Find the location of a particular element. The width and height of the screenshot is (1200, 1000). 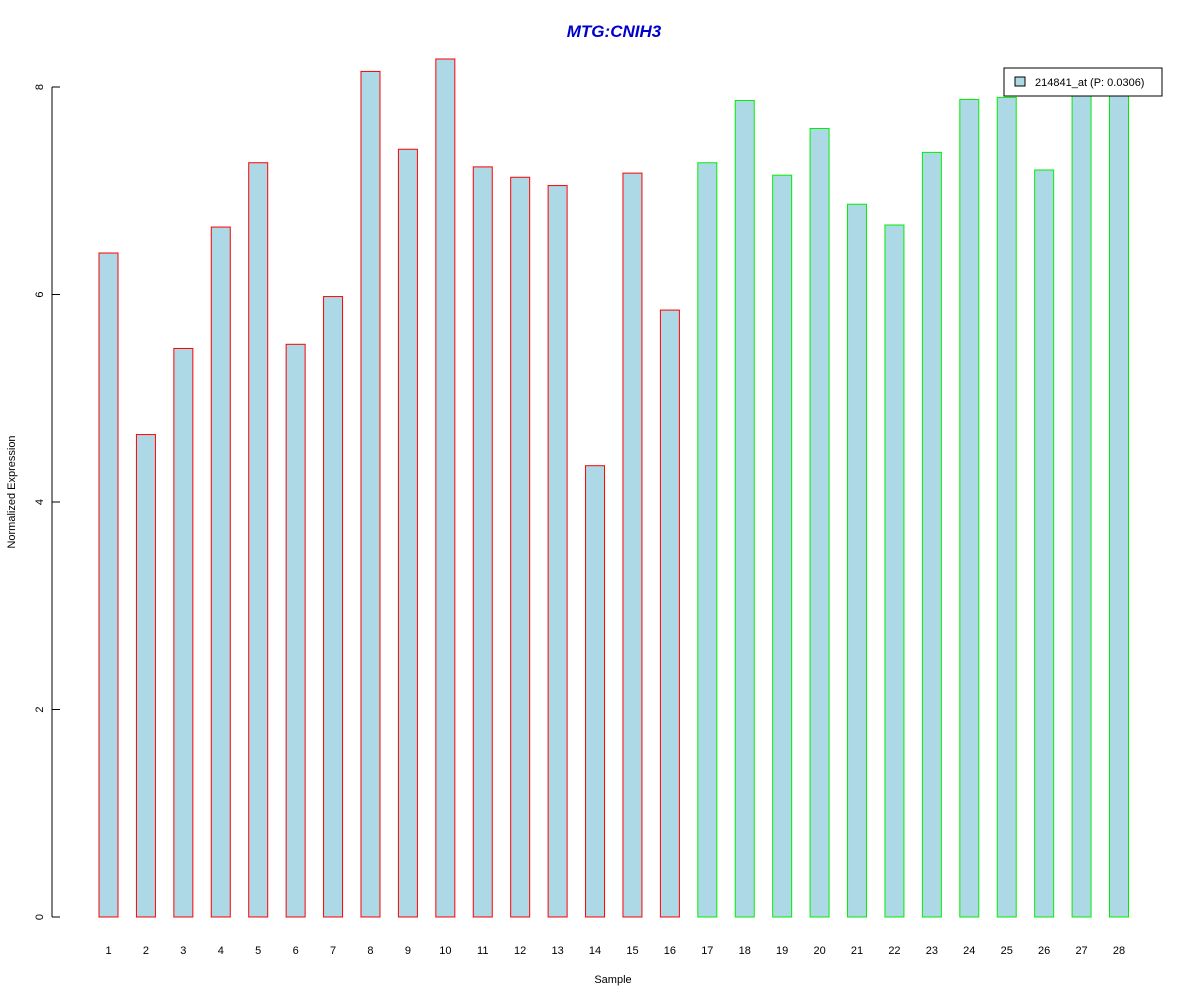

x-tick-label: 21 is located at coordinates (857, 951).